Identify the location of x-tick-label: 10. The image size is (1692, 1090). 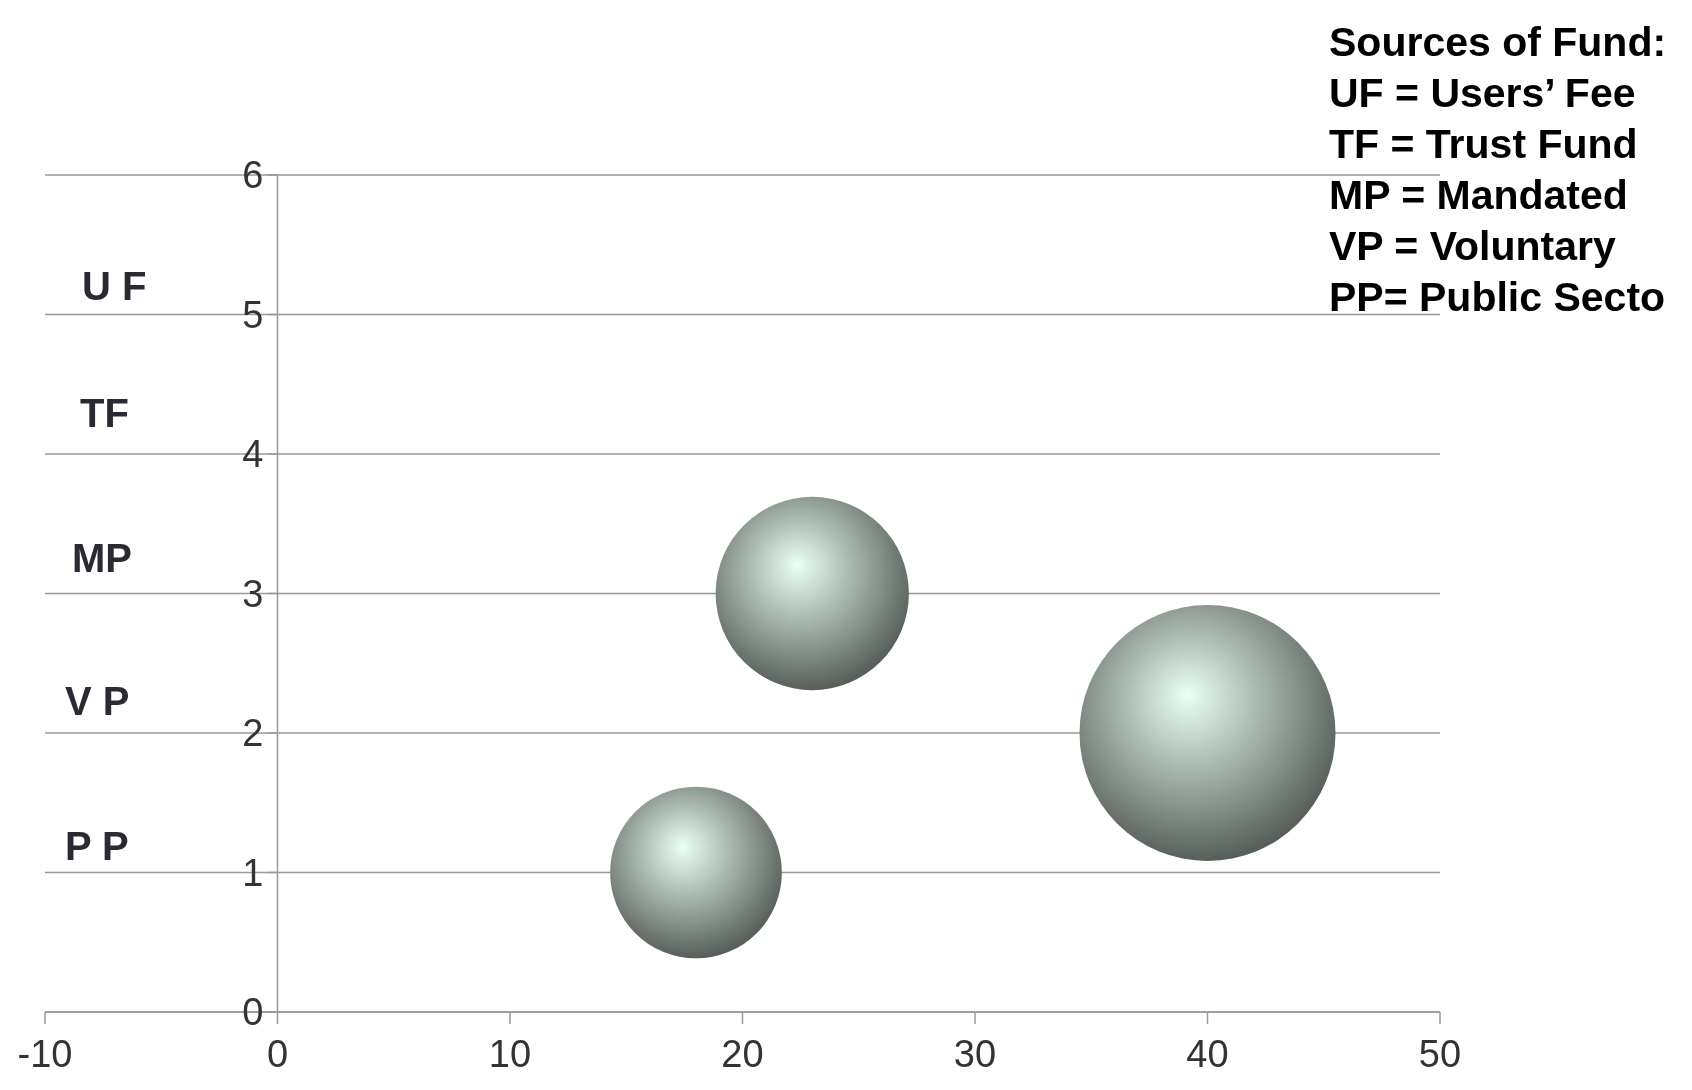
(510, 1054).